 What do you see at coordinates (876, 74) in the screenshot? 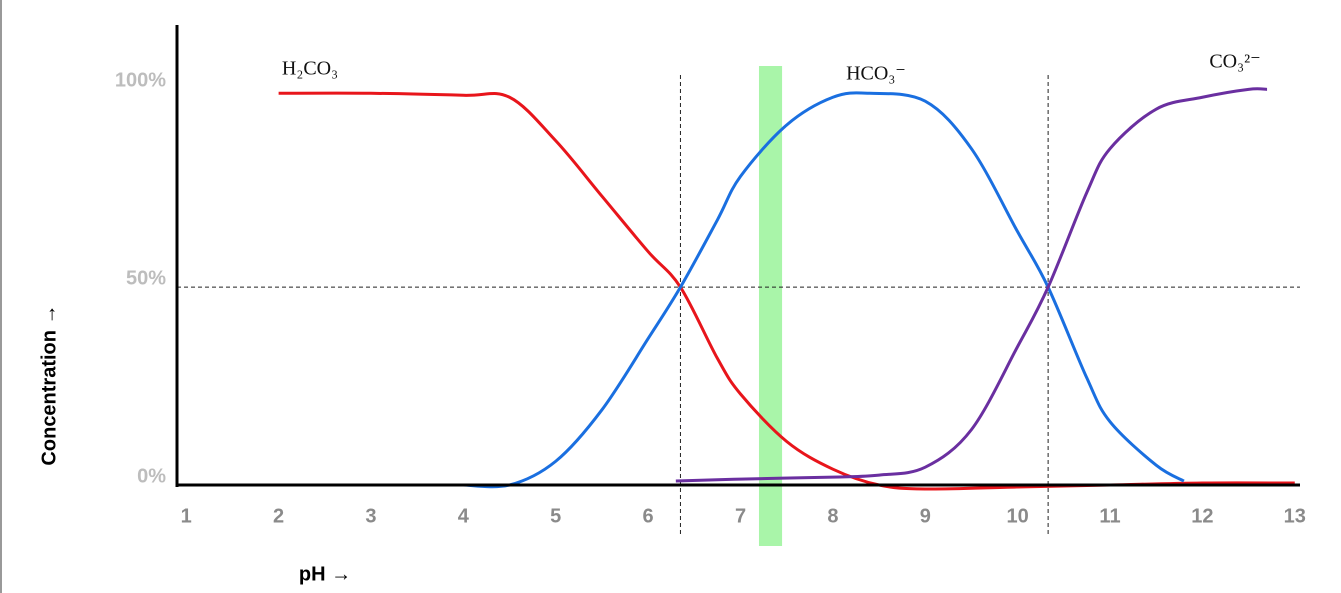
I see `series-label: HCO₃⁻` at bounding box center [876, 74].